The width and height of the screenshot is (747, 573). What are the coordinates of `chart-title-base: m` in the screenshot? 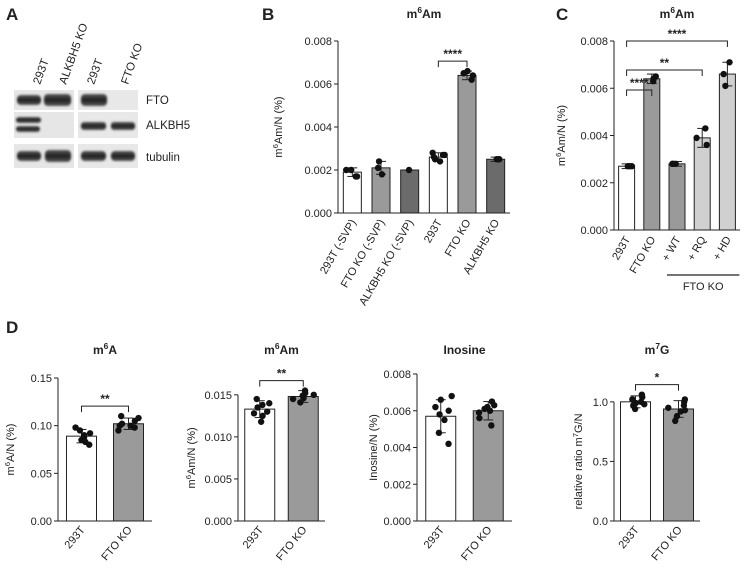 It's located at (269, 350).